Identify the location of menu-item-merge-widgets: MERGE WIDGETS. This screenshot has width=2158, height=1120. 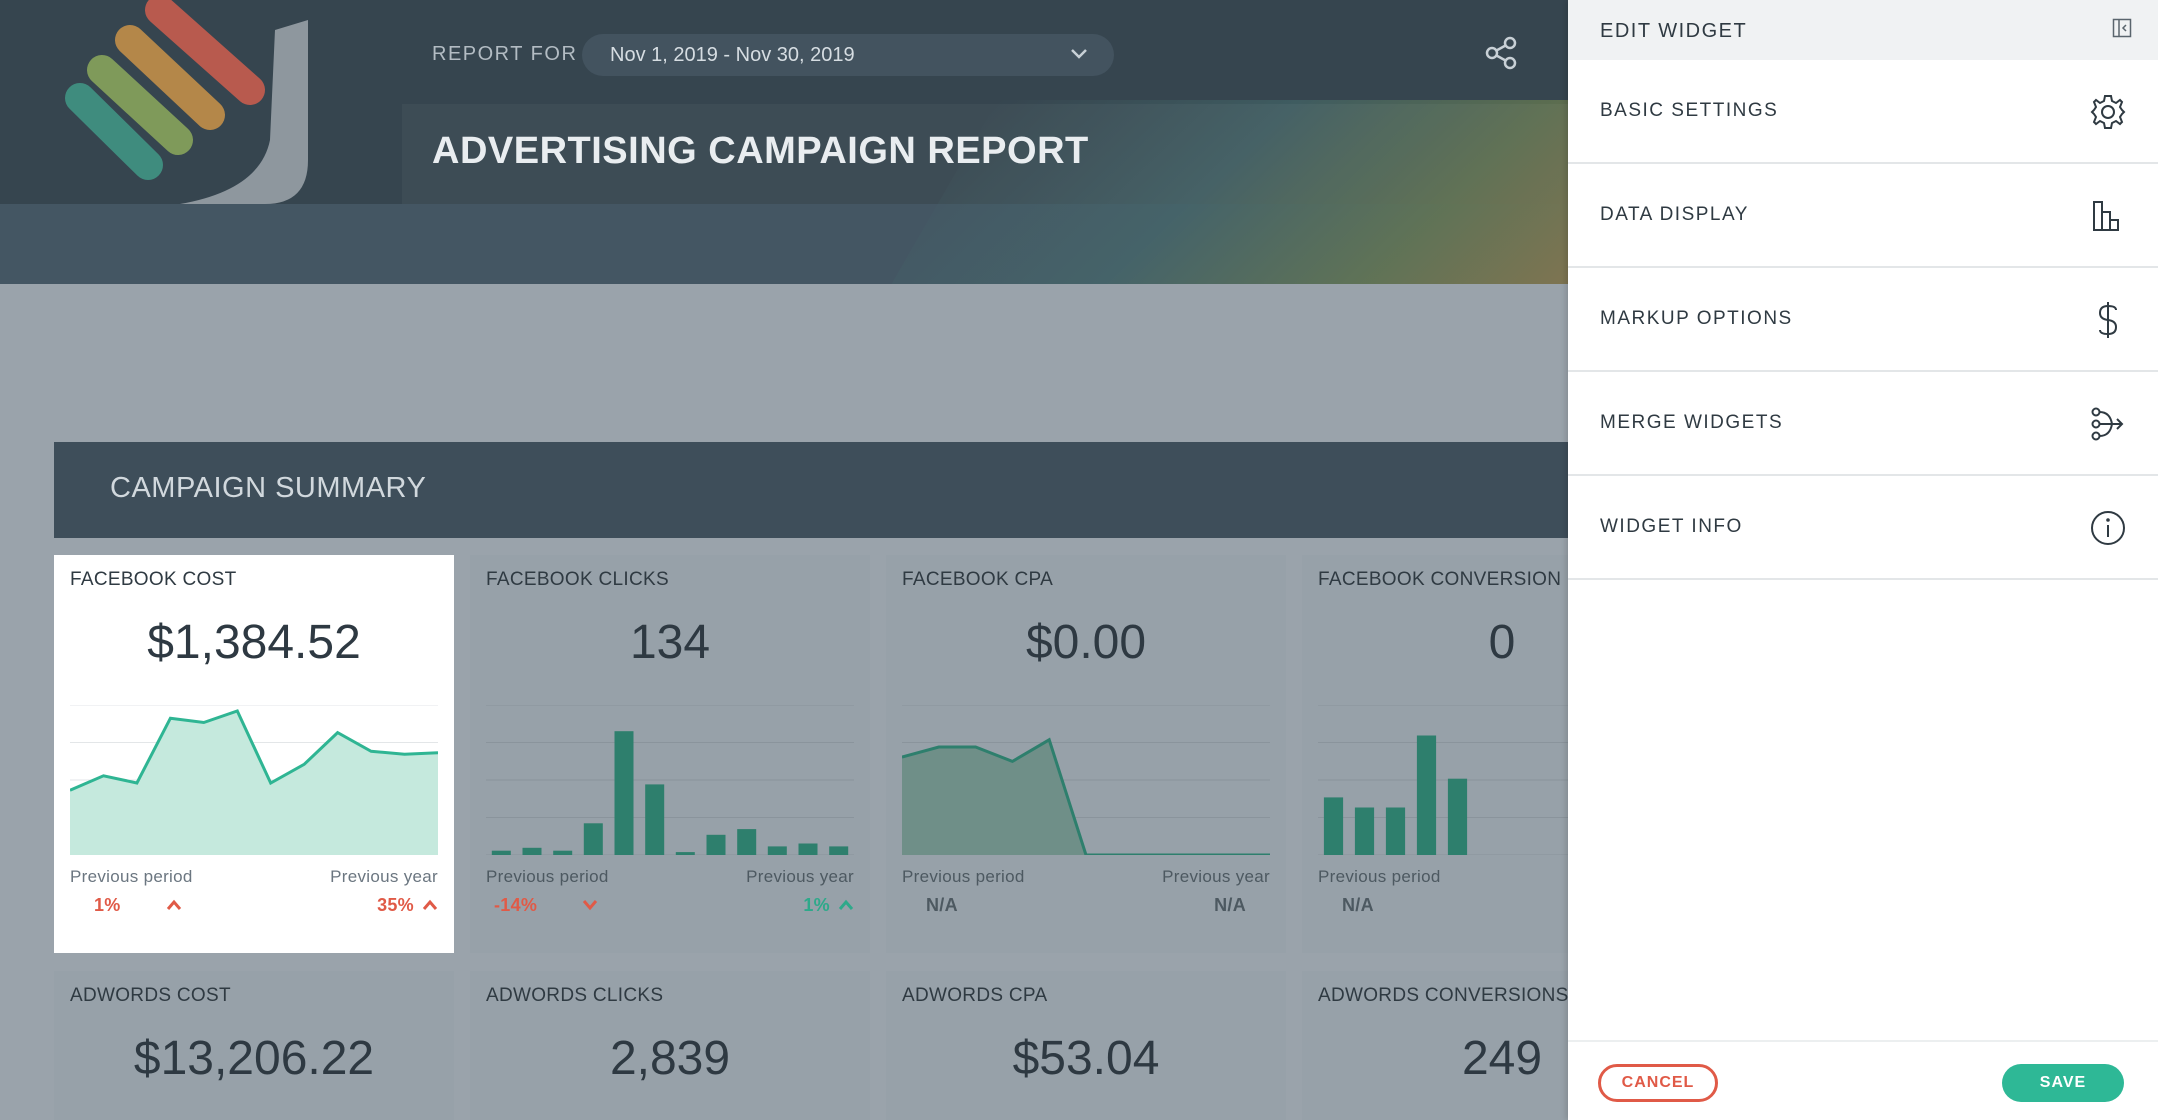
(1863, 424).